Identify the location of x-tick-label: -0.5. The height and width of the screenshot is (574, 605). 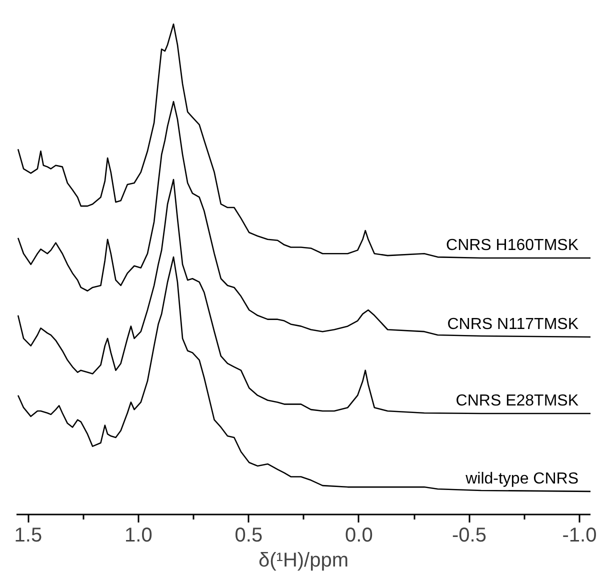
(469, 535).